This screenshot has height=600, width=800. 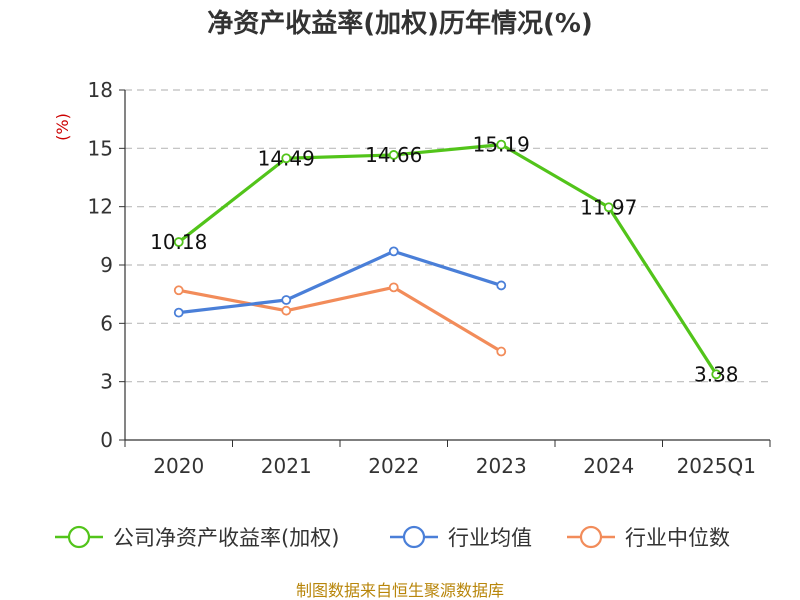 I want to click on legend-label: 公司净资产收益率(加权), so click(x=226, y=538).